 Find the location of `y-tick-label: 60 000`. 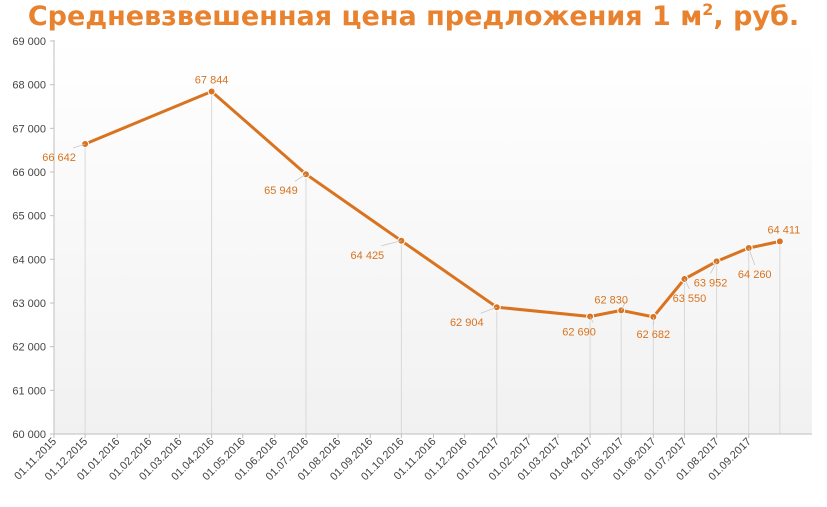

y-tick-label: 60 000 is located at coordinates (29, 435).